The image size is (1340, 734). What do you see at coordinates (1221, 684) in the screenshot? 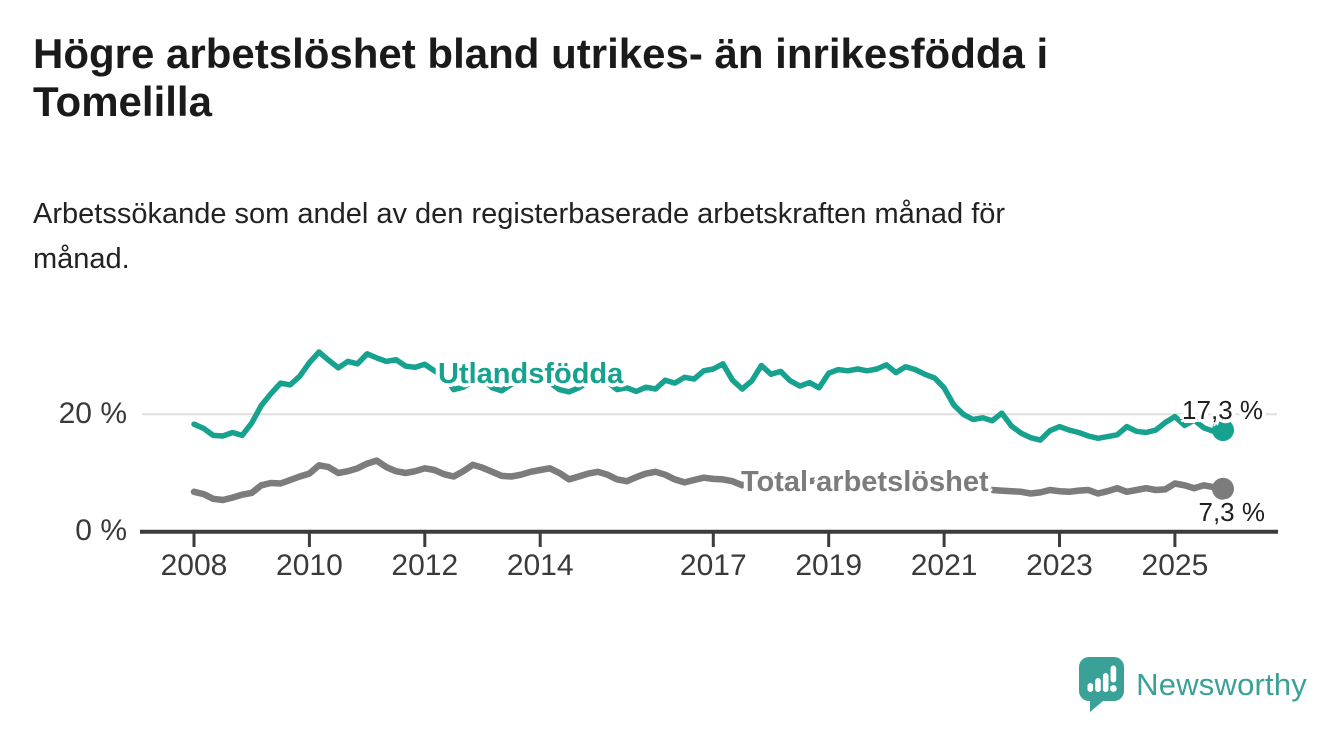
I see `brand-name: Newsworthy` at bounding box center [1221, 684].